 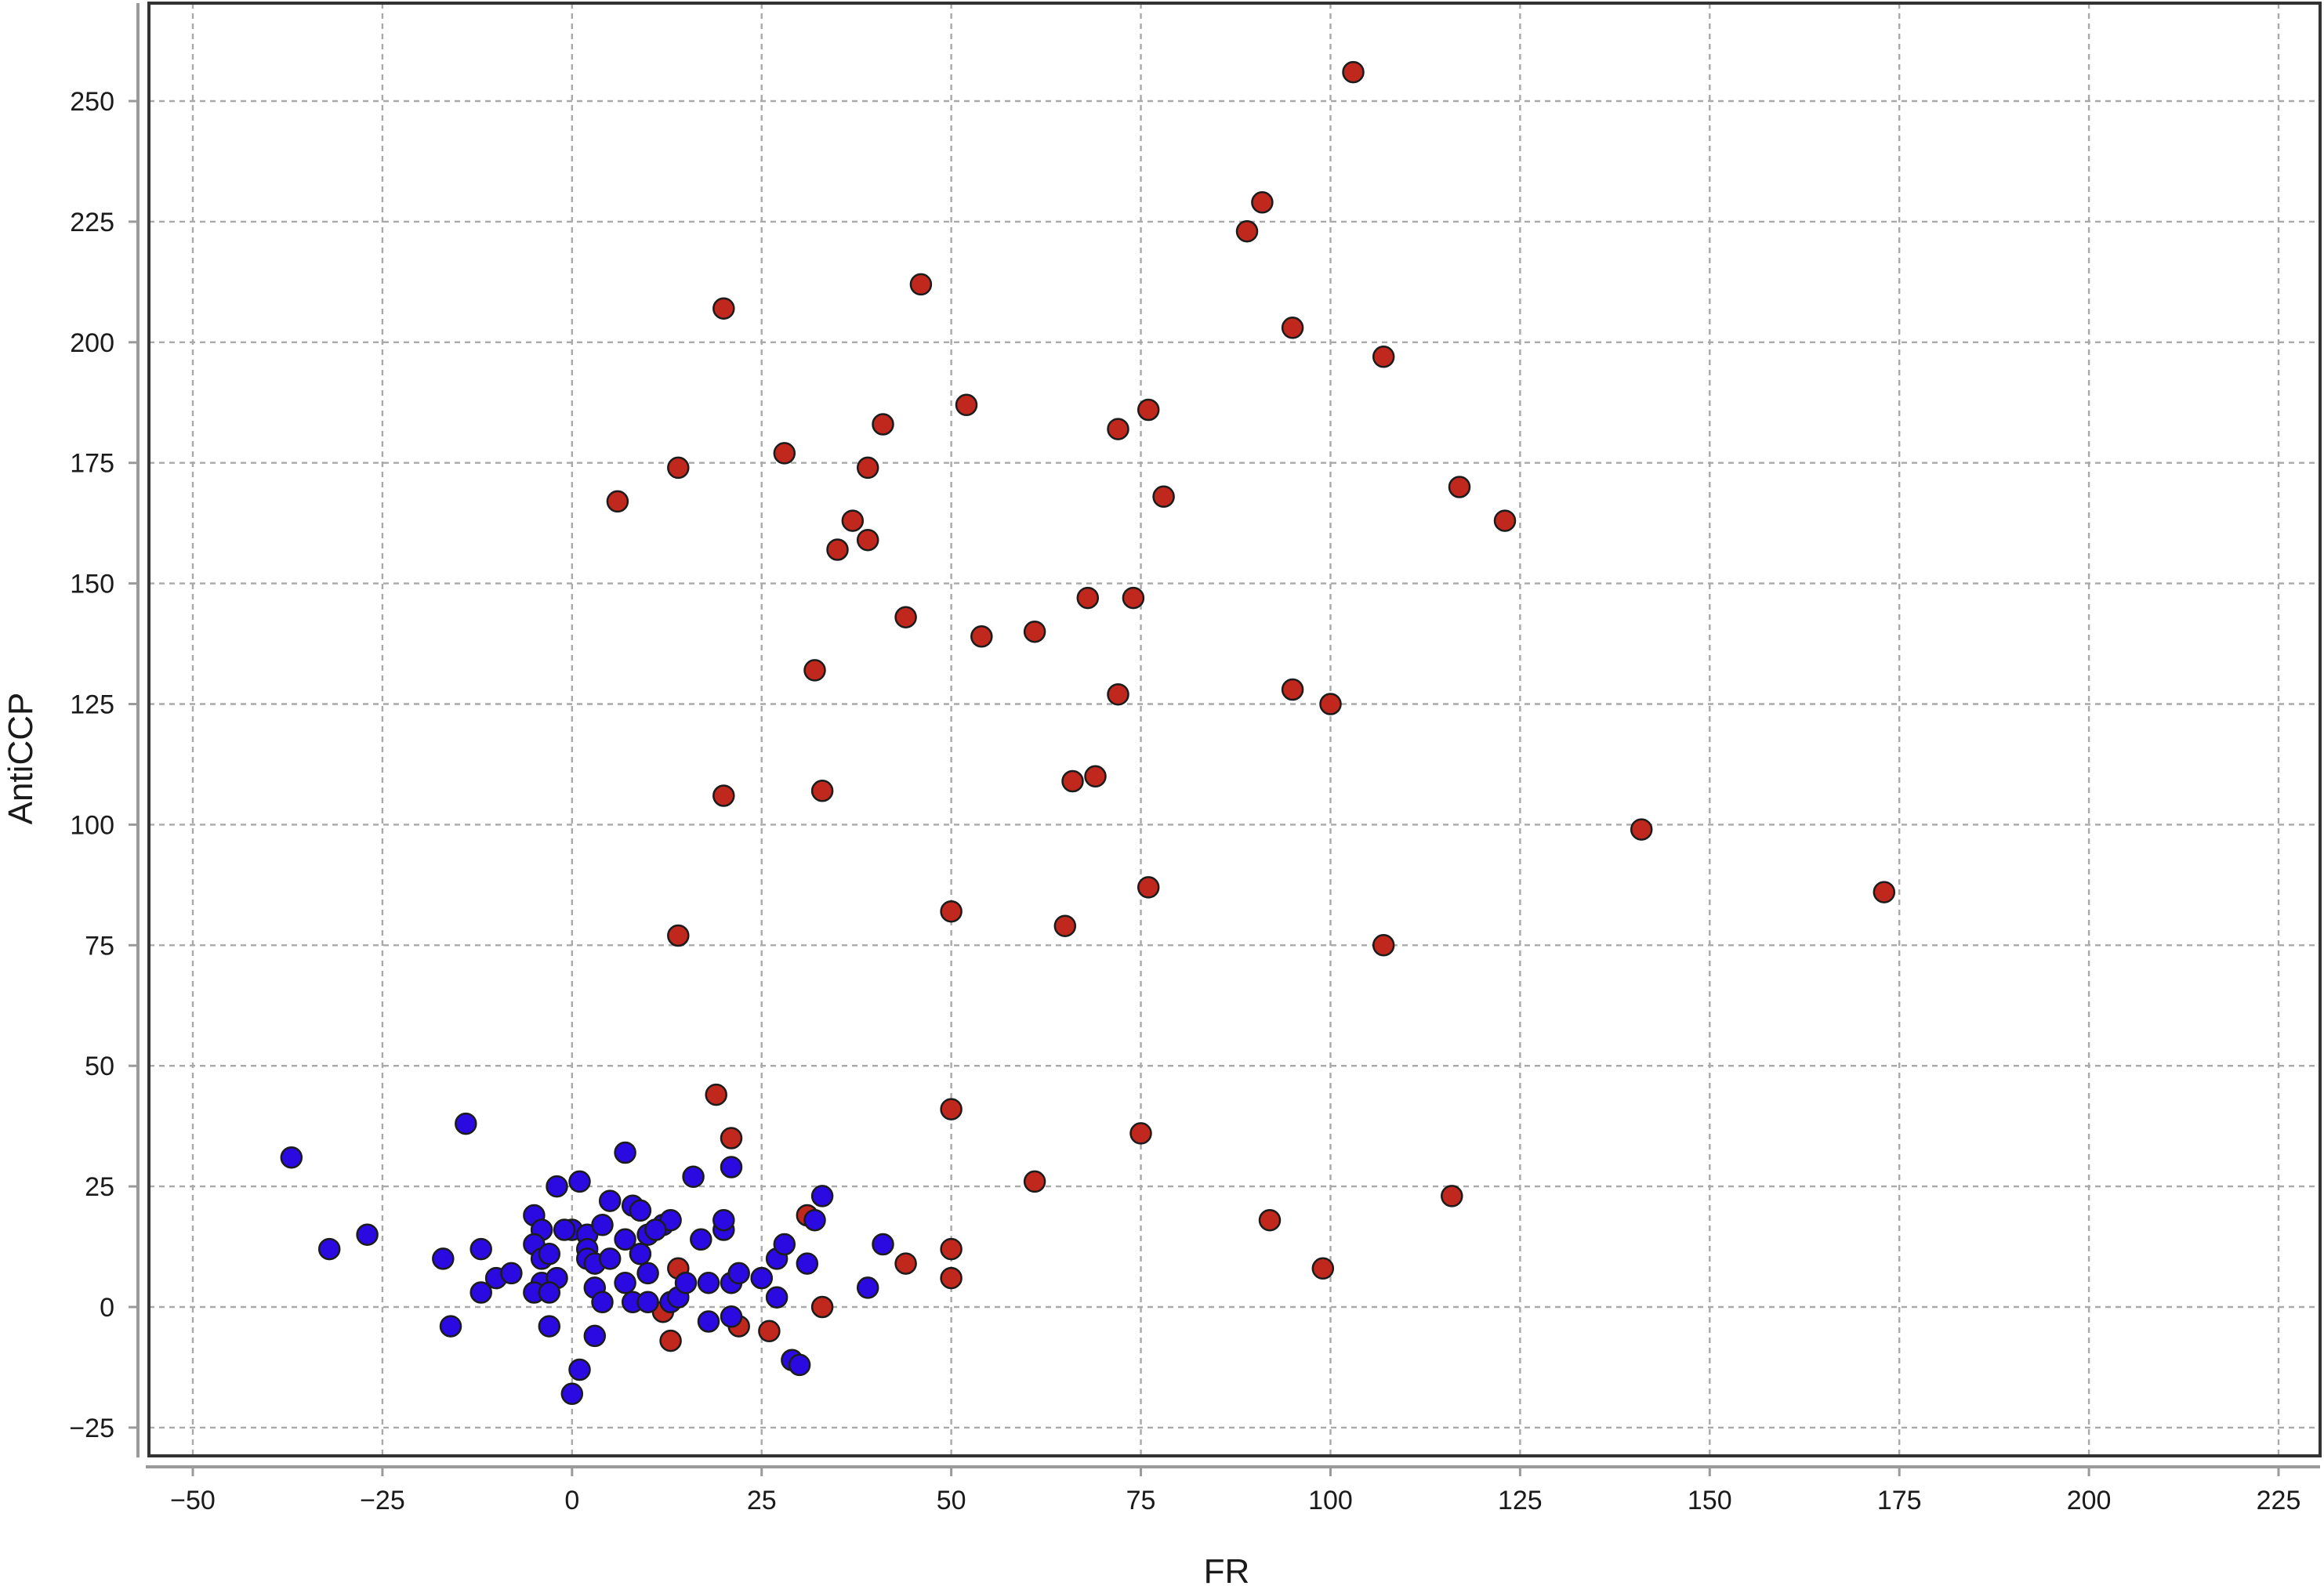 What do you see at coordinates (951, 1500) in the screenshot?
I see `x-tick-label: 50` at bounding box center [951, 1500].